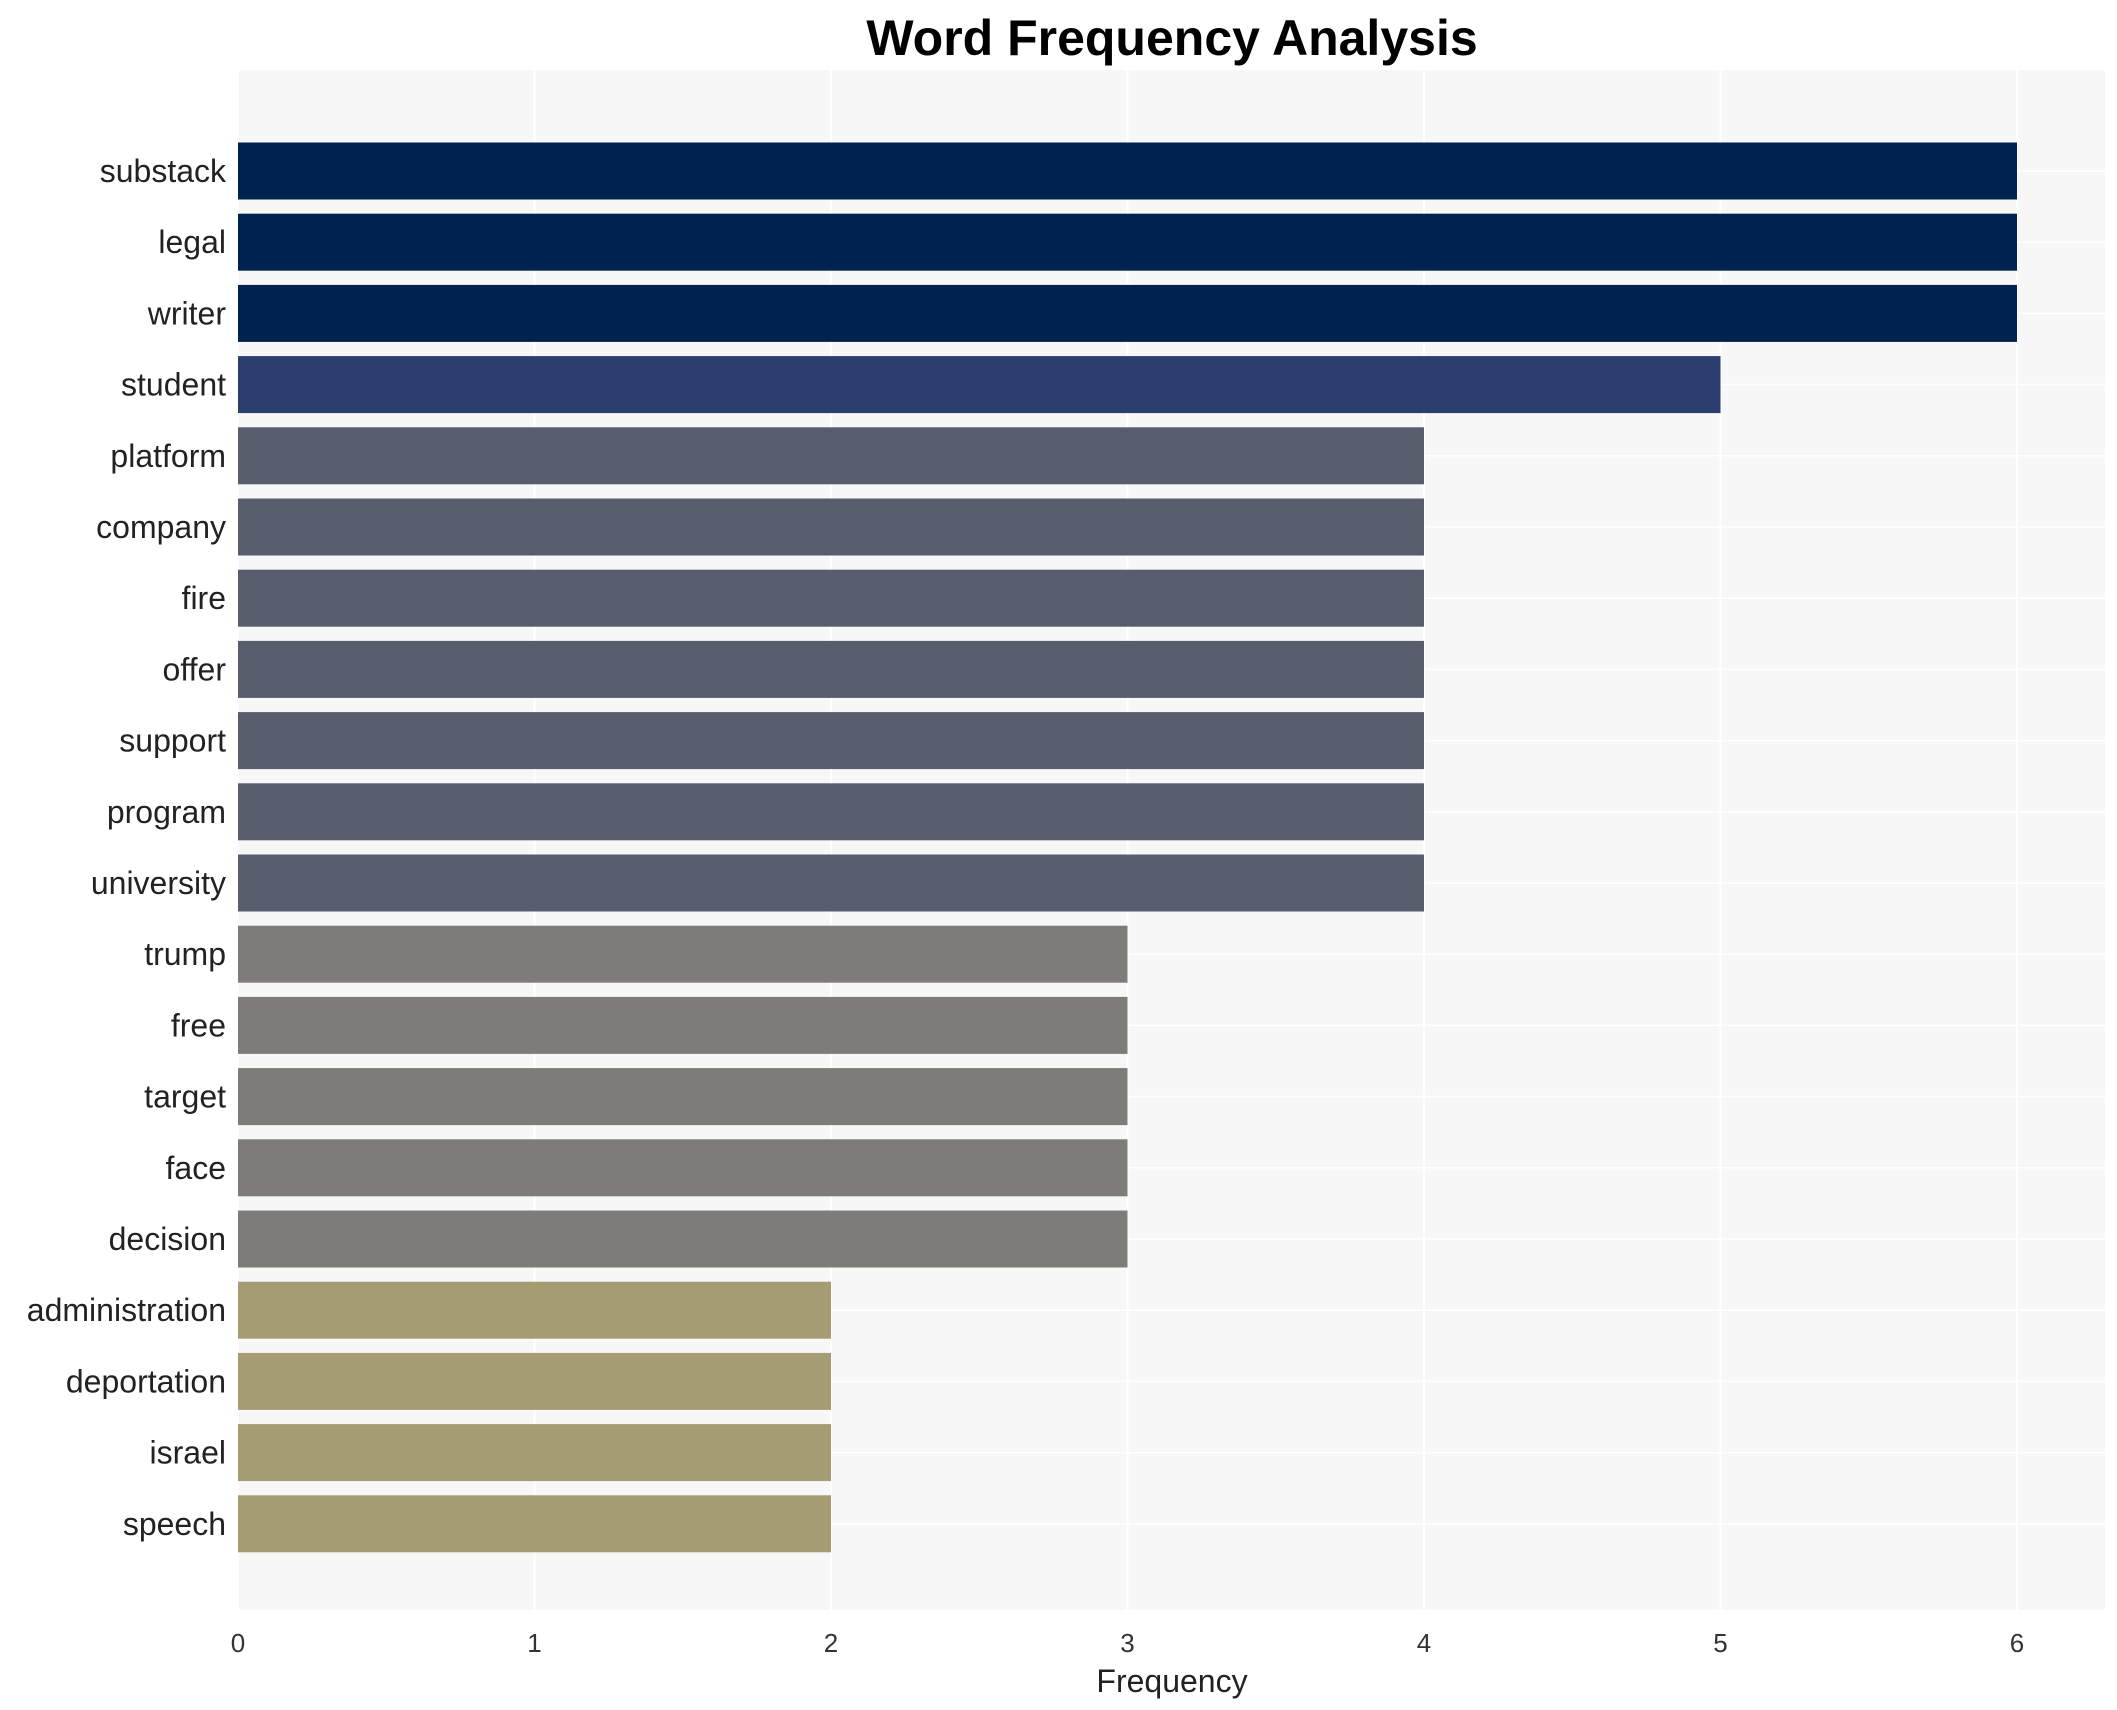 This screenshot has width=2117, height=1710. Describe the element at coordinates (831, 883) in the screenshot. I see `bar-university` at that location.